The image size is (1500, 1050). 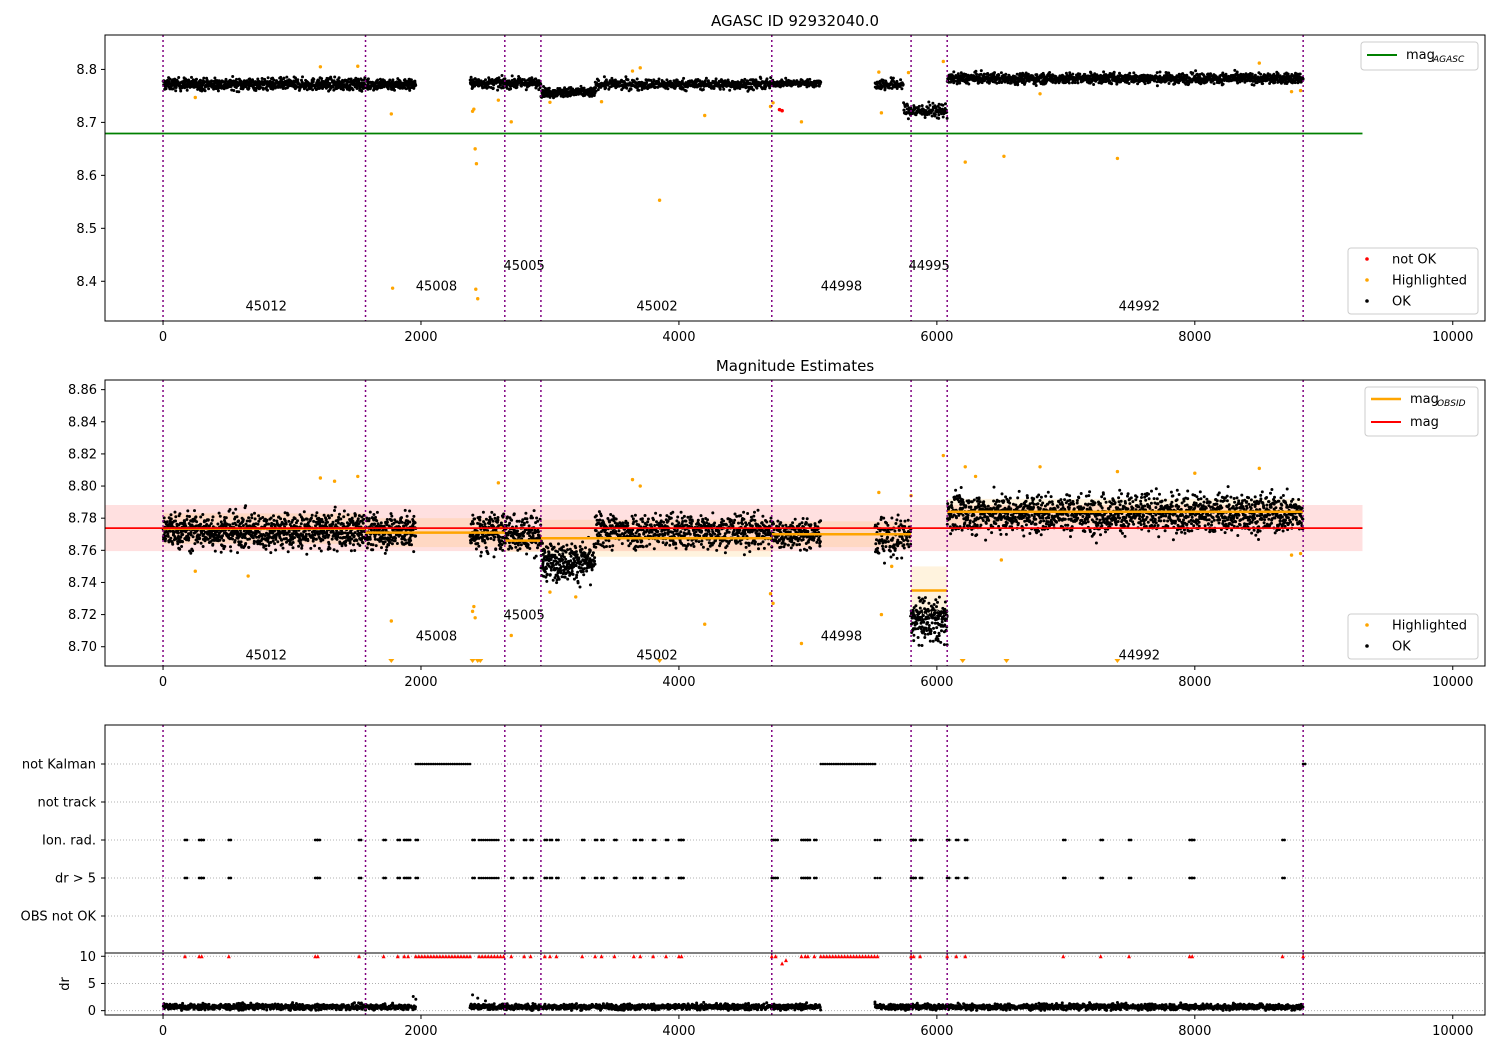 What do you see at coordinates (656, 306) in the screenshot?
I see `obsid-label: 45002` at bounding box center [656, 306].